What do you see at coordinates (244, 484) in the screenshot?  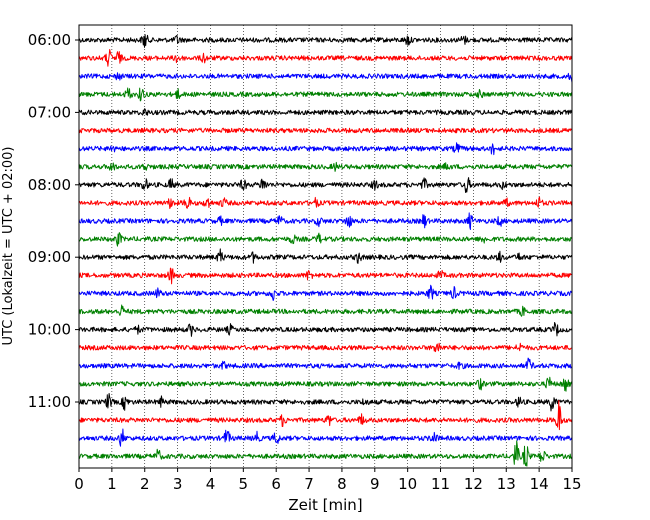 I see `x-tick-label: 5` at bounding box center [244, 484].